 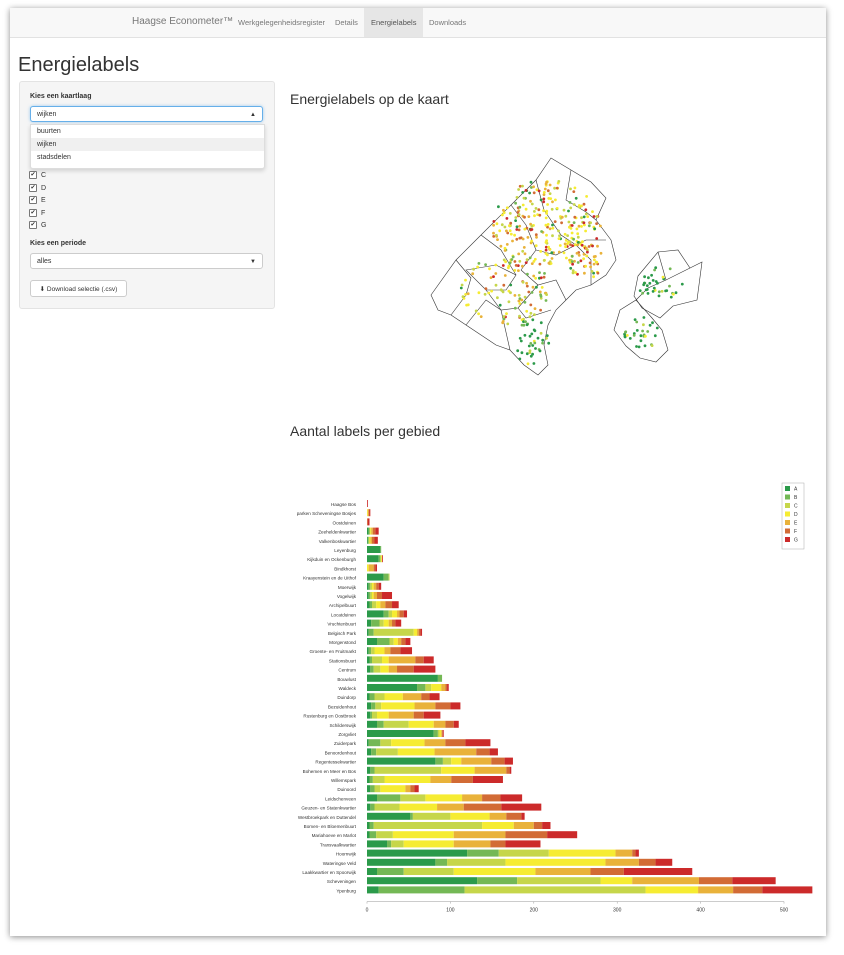 What do you see at coordinates (448, 22) in the screenshot?
I see `nav-downloads: Downloads` at bounding box center [448, 22].